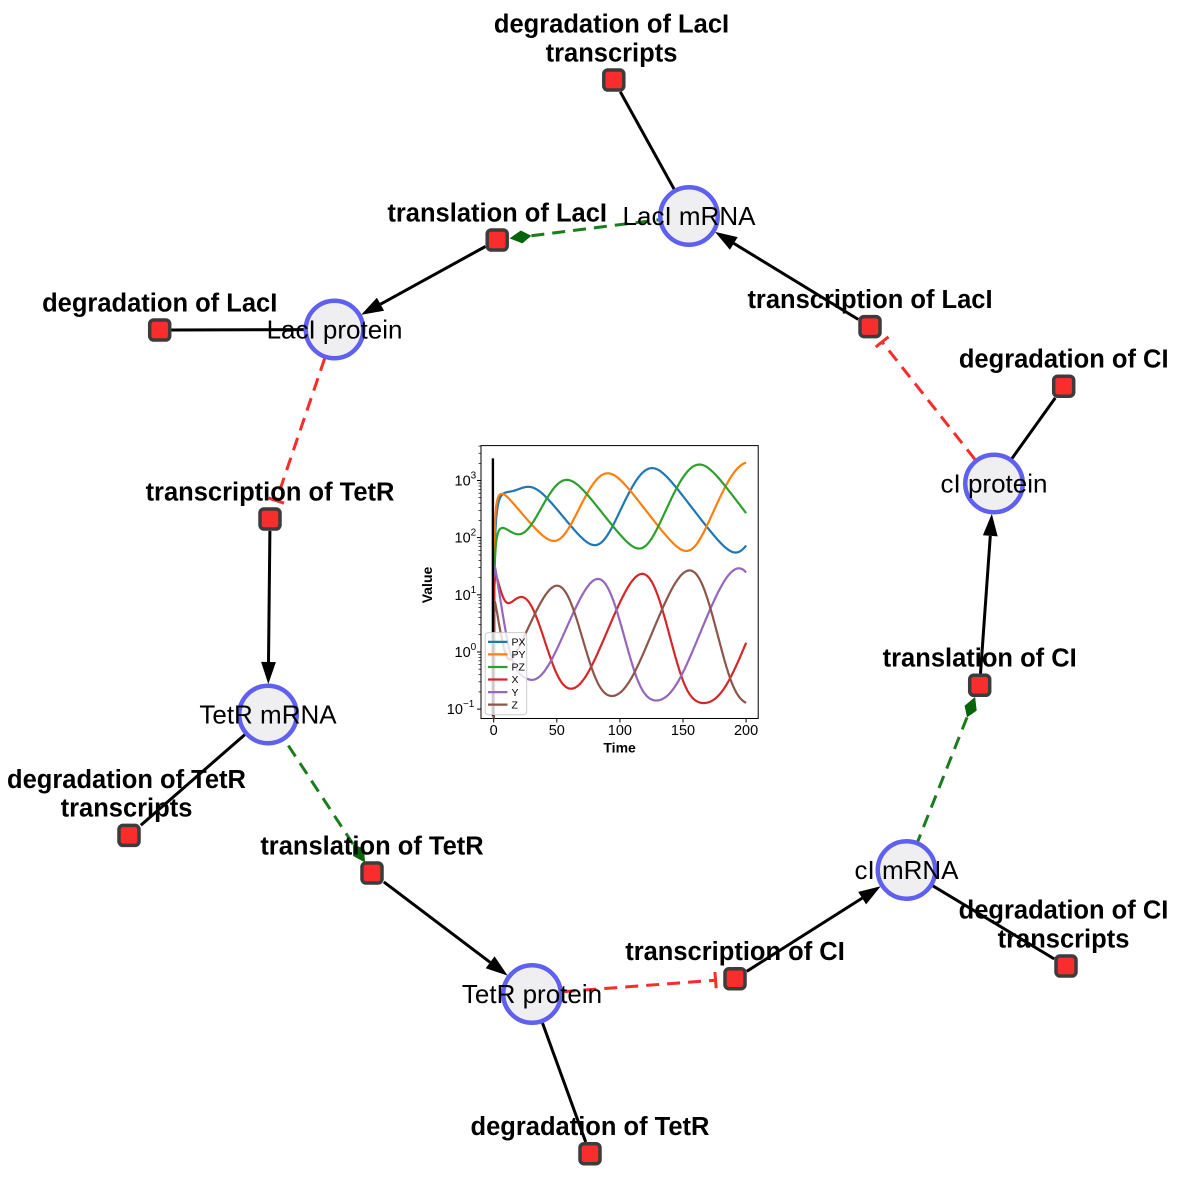  Describe the element at coordinates (869, 300) in the screenshot. I see `svg-text: transcription of LacI` at that location.